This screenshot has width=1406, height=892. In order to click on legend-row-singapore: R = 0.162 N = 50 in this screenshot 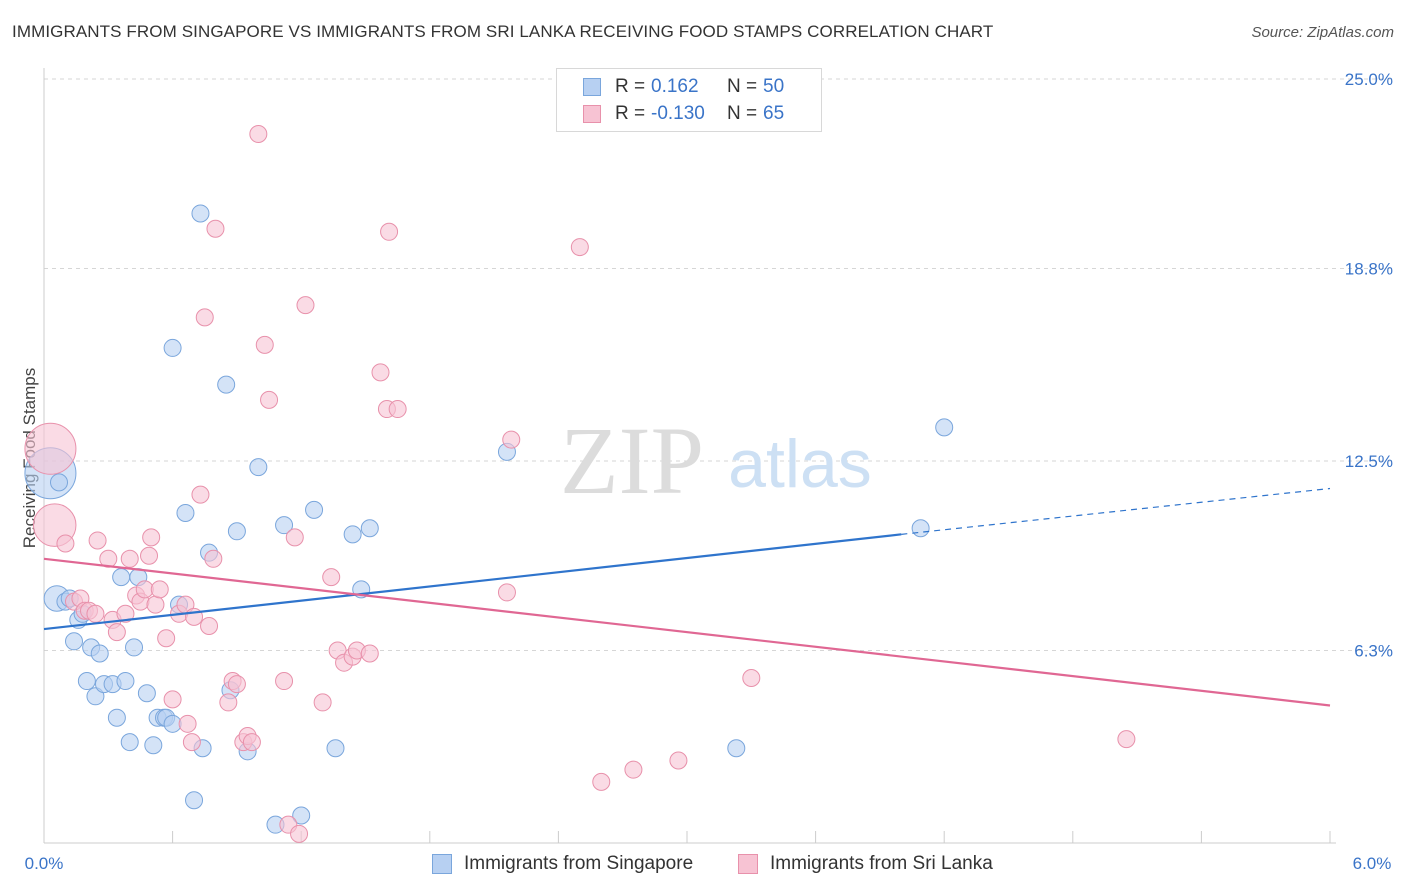, I will do `click(683, 87)`.